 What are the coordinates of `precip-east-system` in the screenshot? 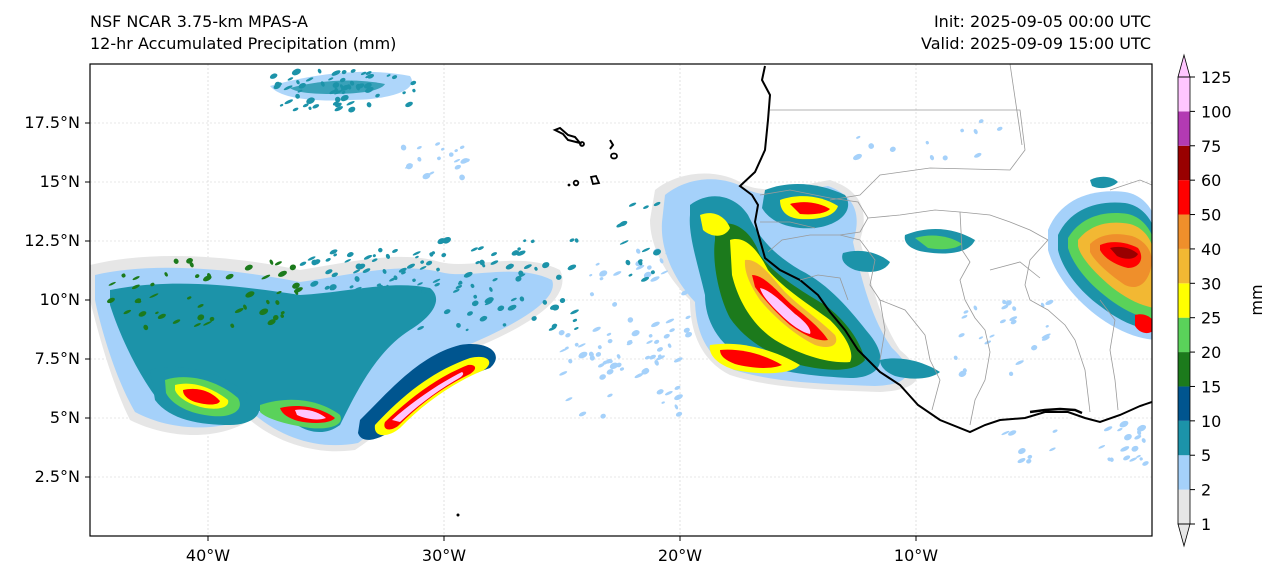 It's located at (1100, 258).